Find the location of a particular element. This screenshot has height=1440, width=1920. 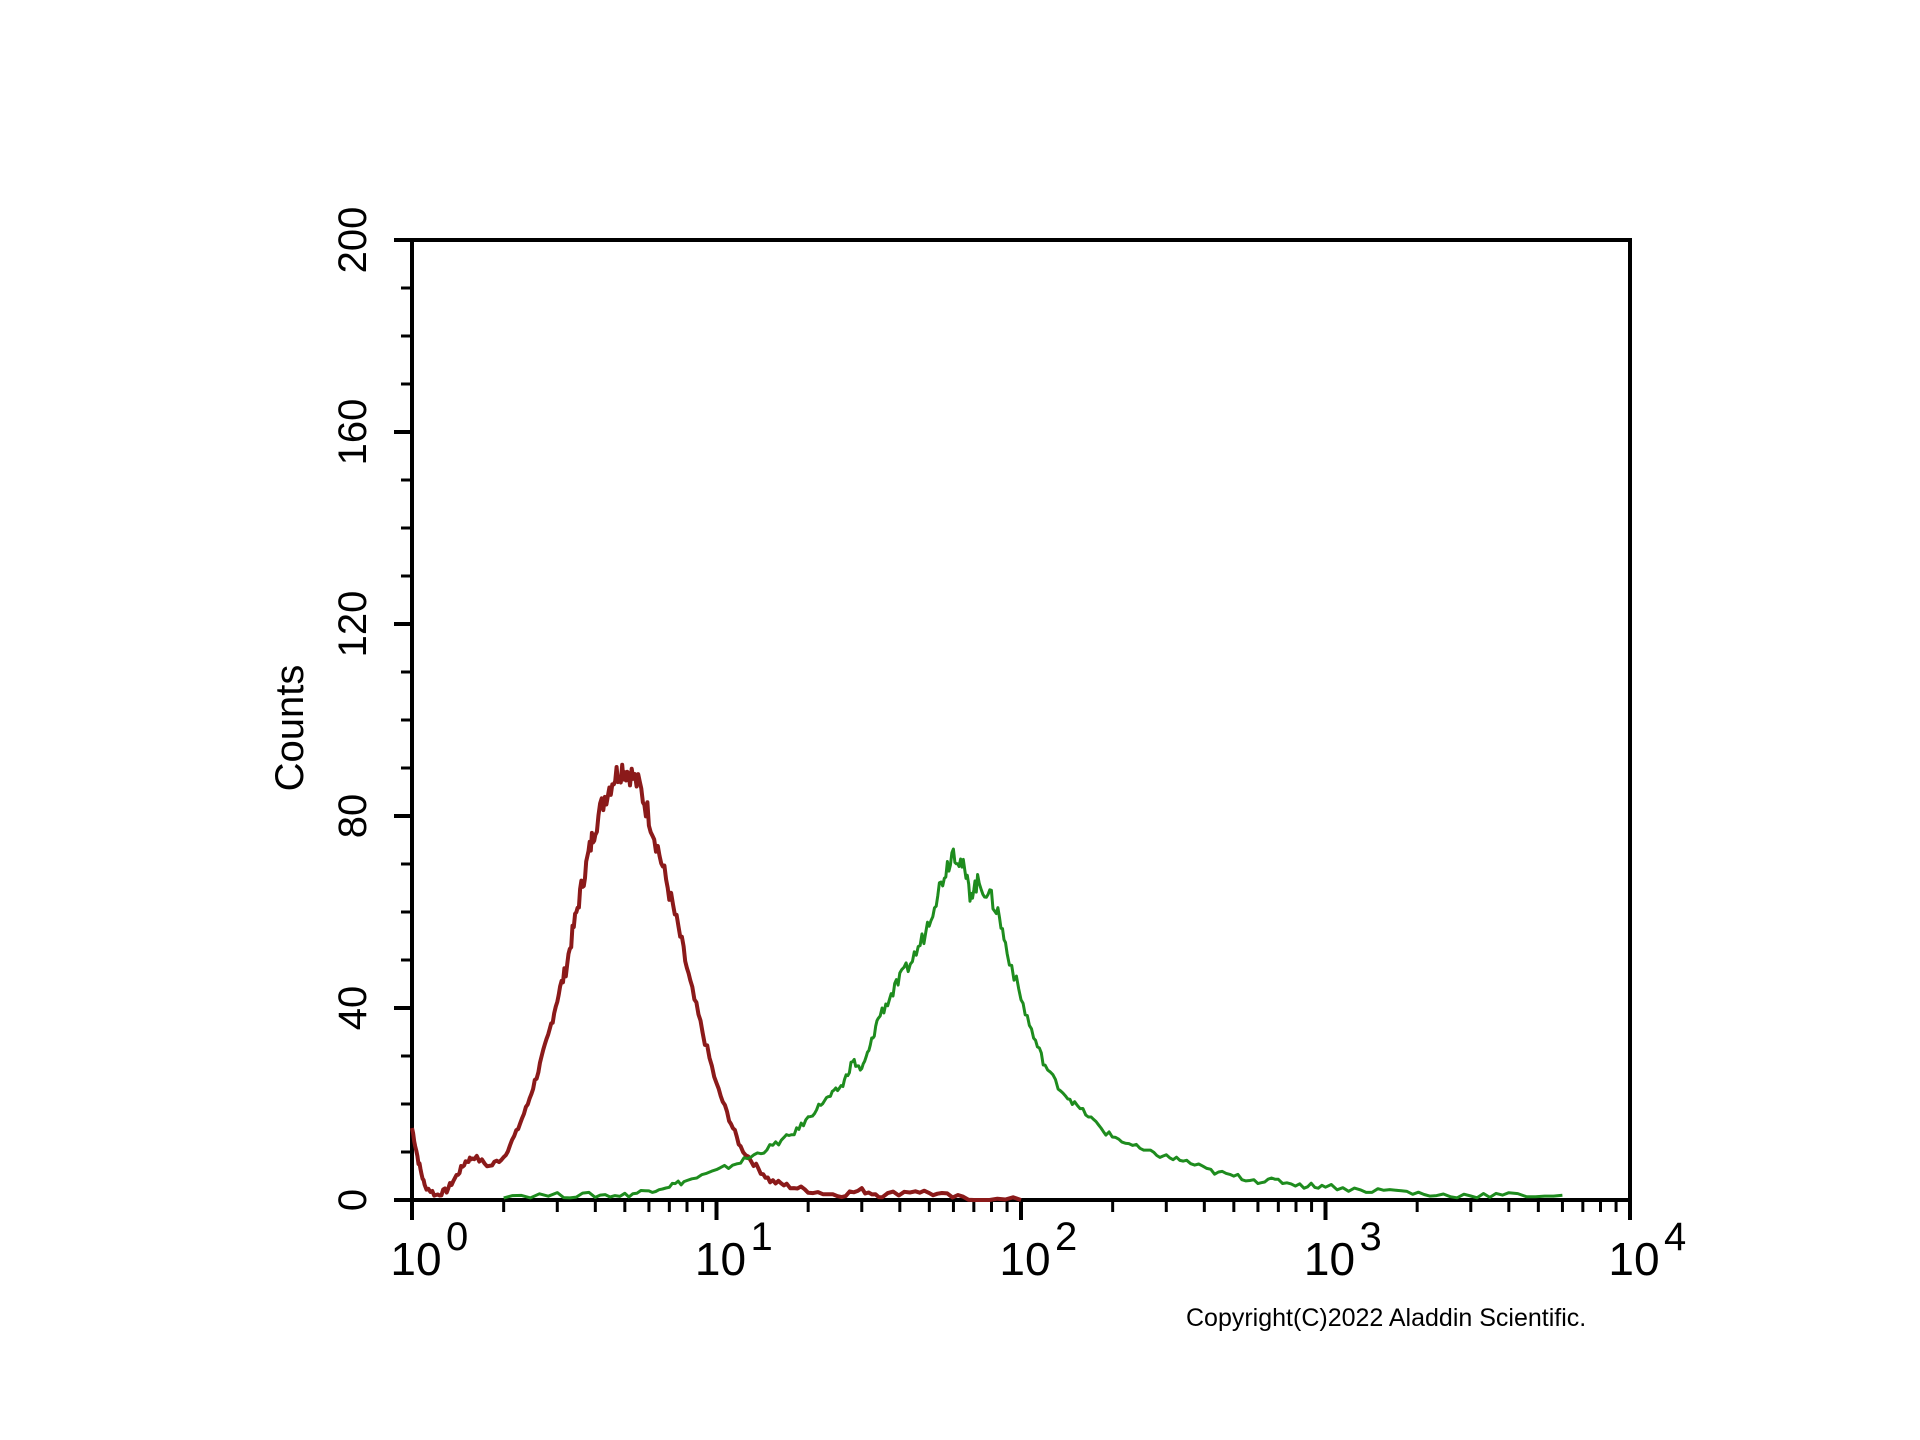

x-tick-exponent: 4 is located at coordinates (1675, 1237).